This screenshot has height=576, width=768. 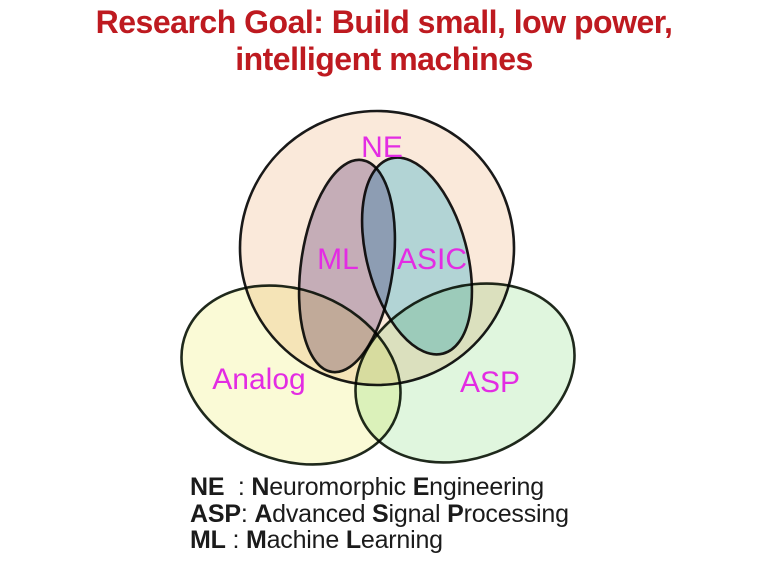 I want to click on legend-segment: L, so click(x=353, y=540).